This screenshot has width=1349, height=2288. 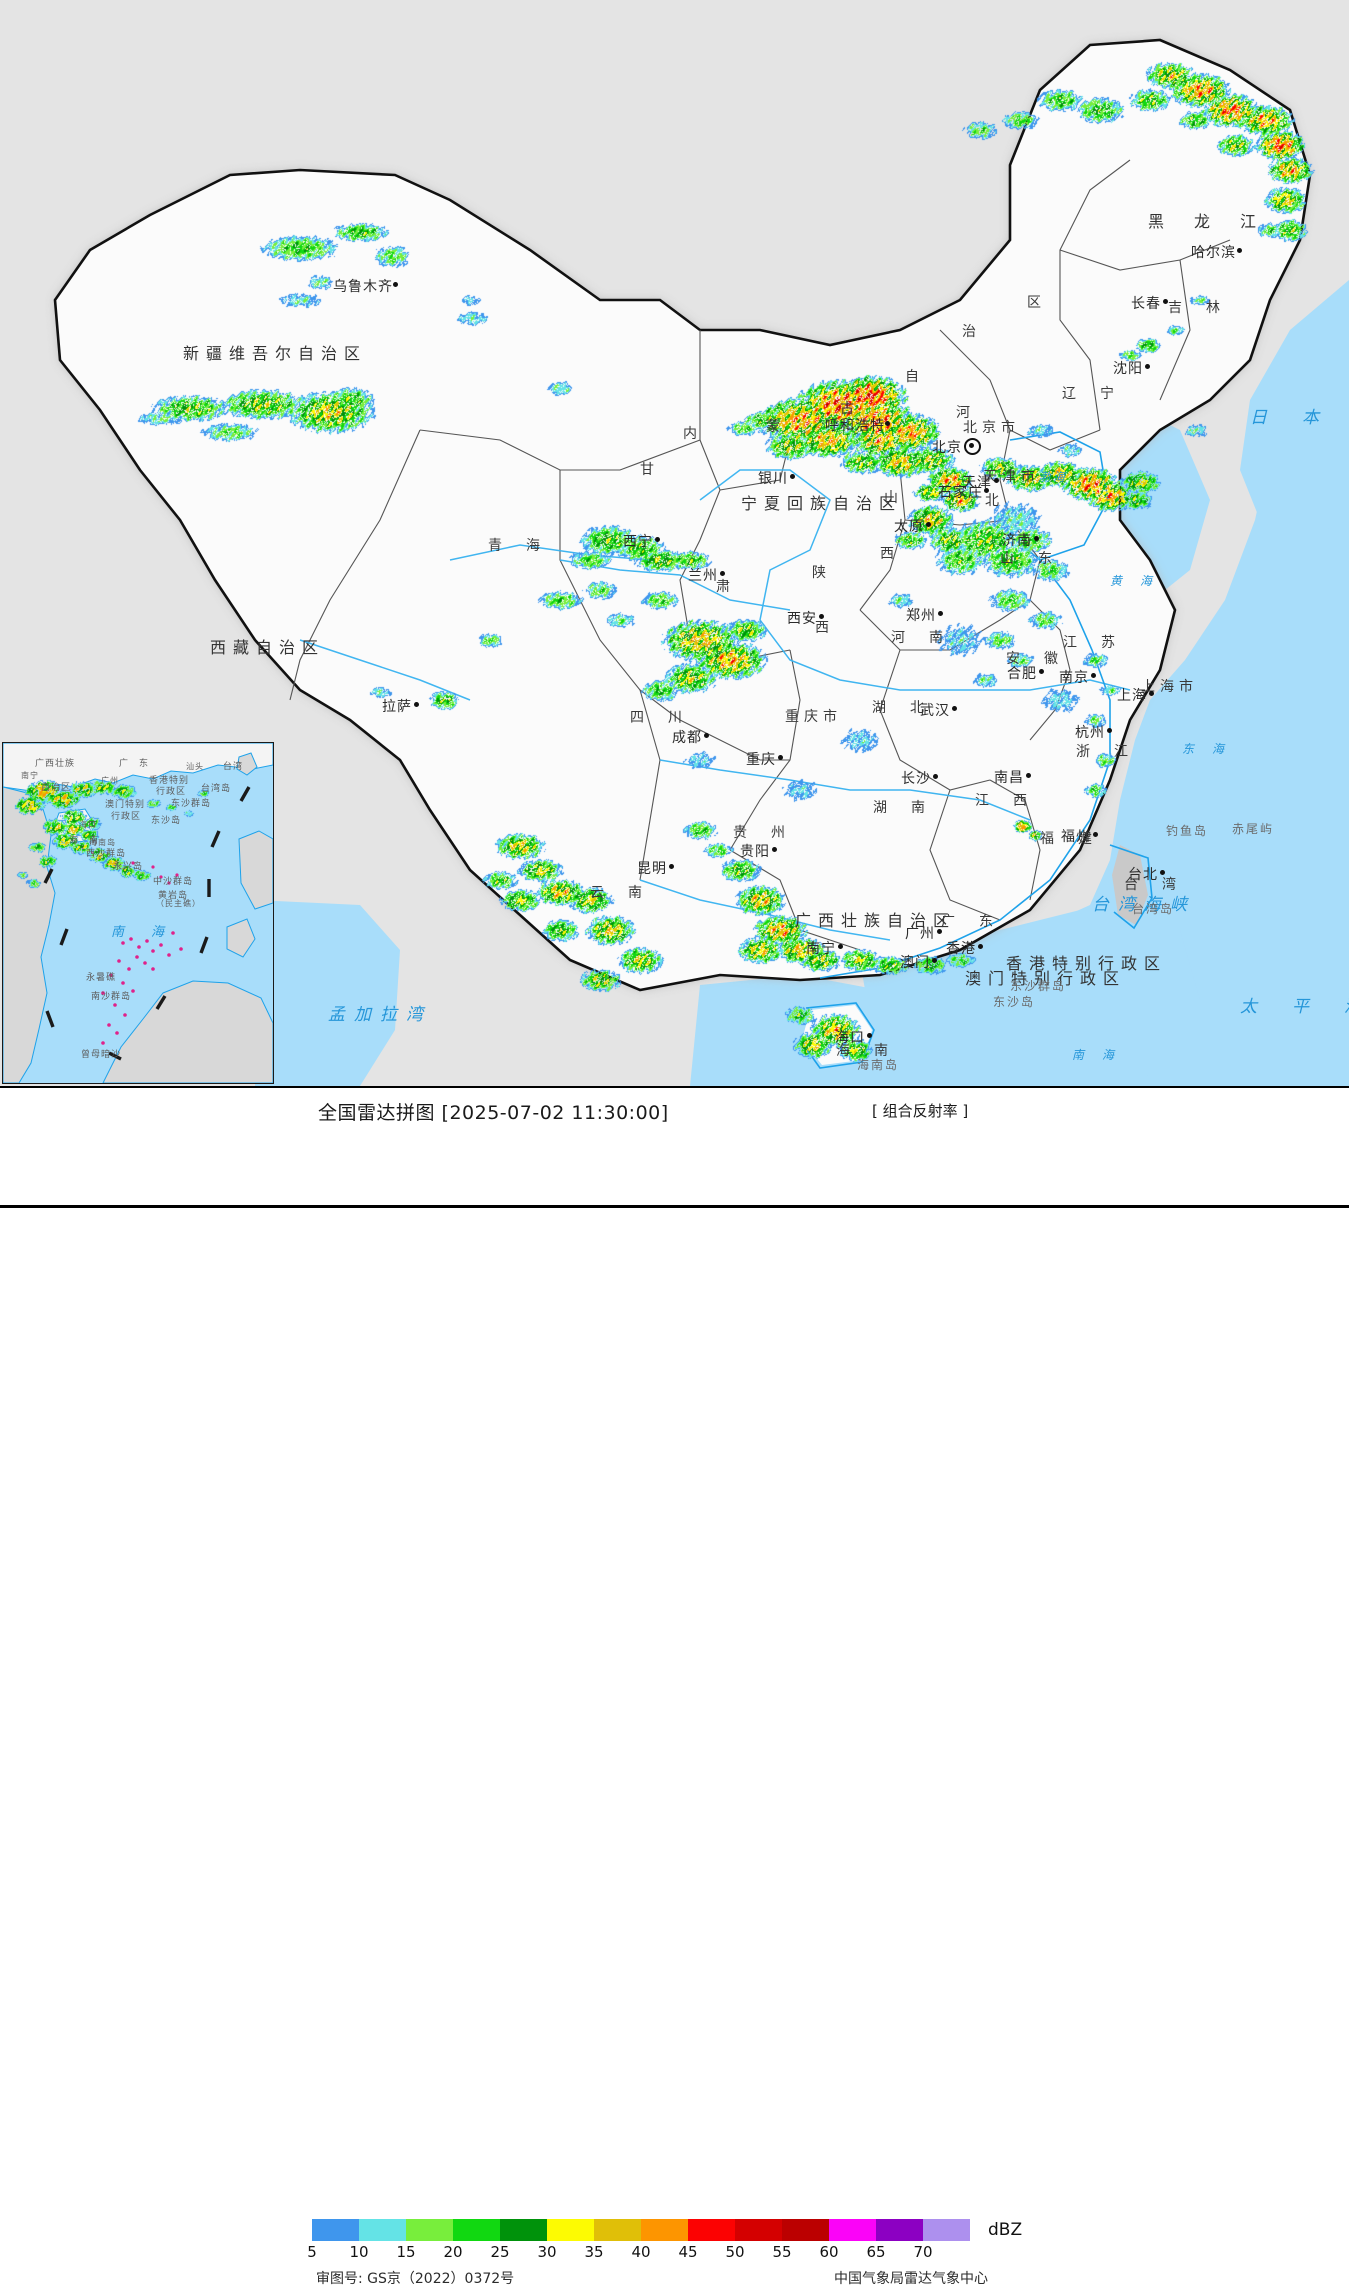 I want to click on colorbar-tick-5: 5, so click(x=312, y=2252).